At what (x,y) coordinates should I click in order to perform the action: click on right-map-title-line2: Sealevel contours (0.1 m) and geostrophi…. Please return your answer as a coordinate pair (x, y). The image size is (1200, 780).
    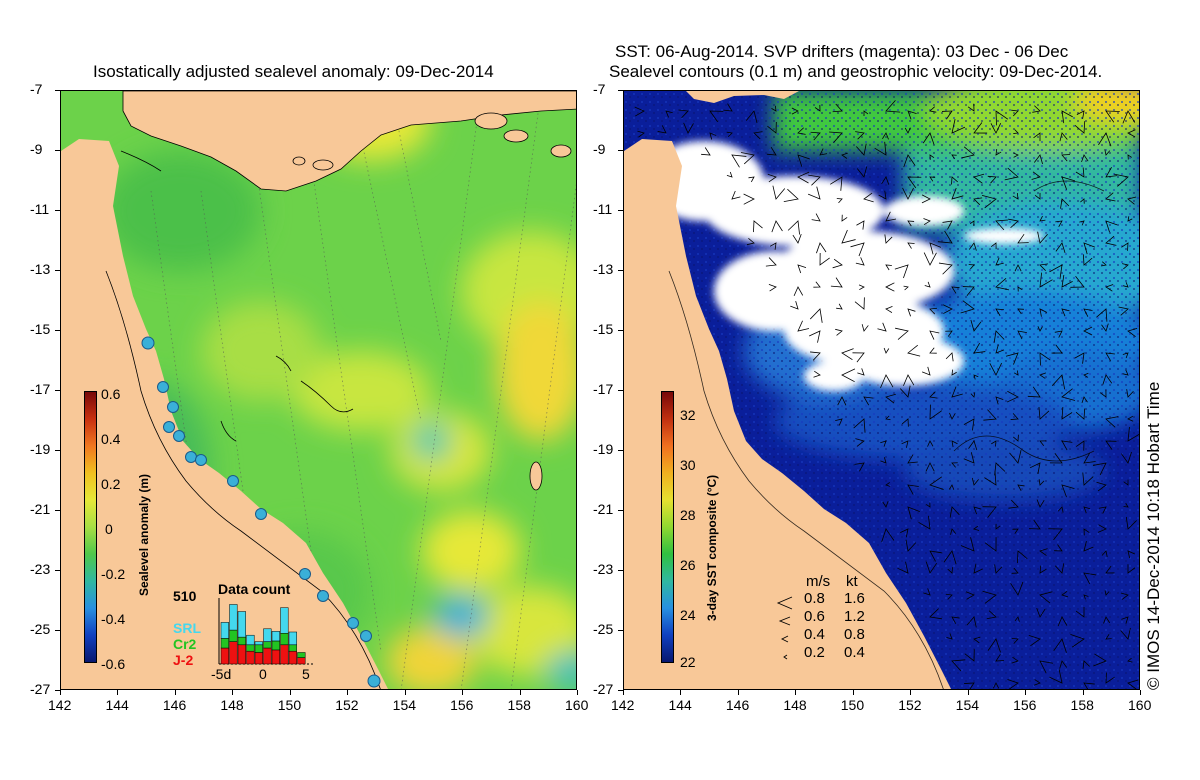
    Looking at the image, I should click on (856, 71).